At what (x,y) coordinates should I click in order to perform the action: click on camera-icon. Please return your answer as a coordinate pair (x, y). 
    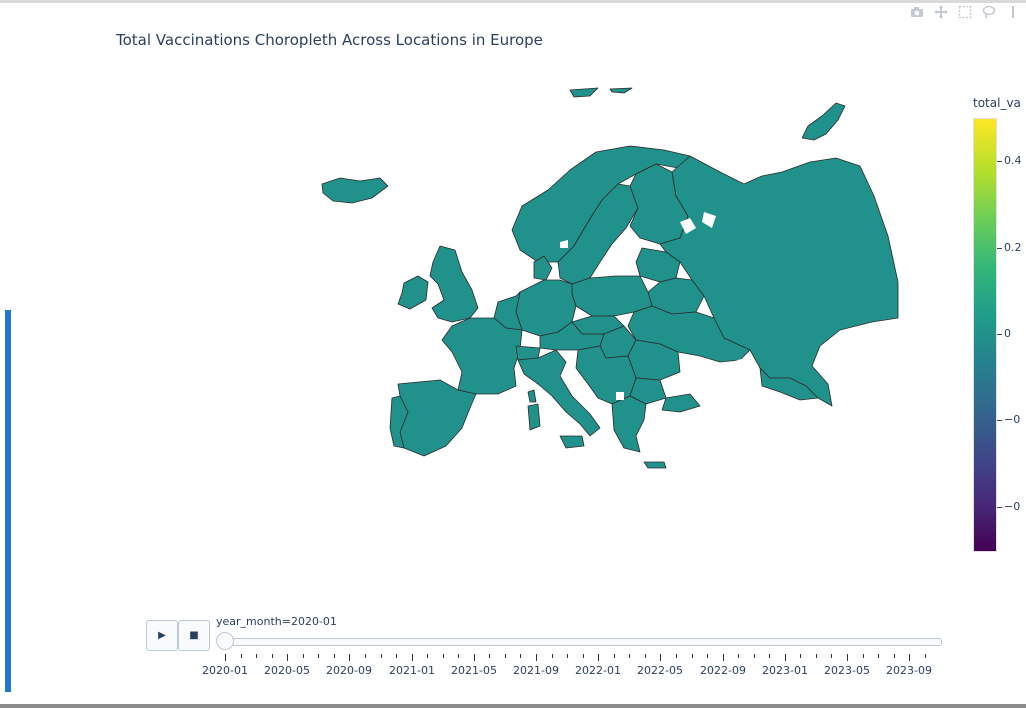
    Looking at the image, I should click on (917, 12).